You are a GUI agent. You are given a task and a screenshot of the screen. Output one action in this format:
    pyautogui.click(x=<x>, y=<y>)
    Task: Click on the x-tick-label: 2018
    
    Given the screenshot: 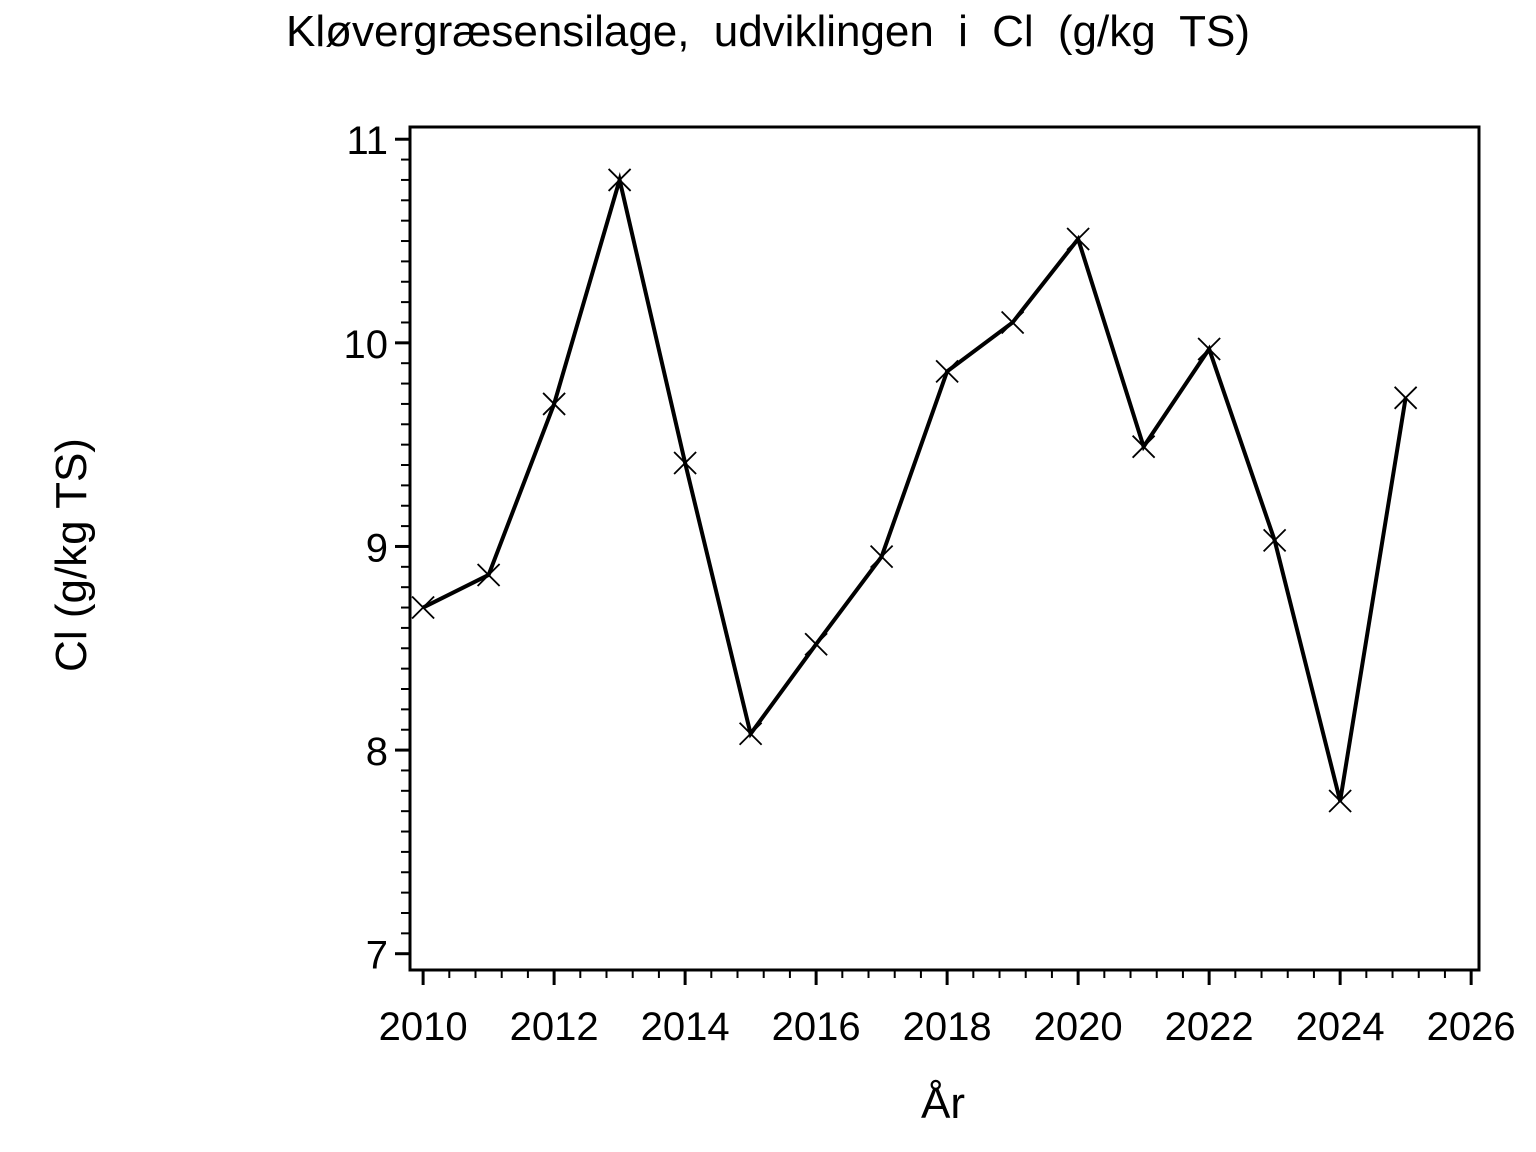 What is the action you would take?
    pyautogui.click(x=947, y=1027)
    